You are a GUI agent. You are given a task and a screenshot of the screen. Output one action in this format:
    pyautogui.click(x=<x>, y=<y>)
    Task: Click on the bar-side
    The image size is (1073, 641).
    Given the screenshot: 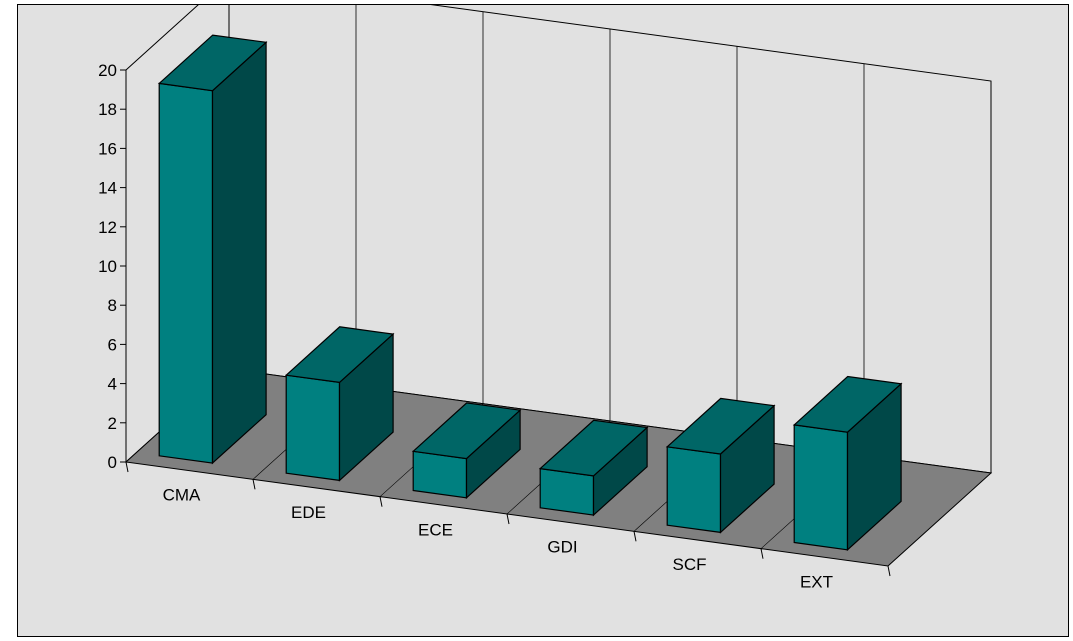 What is the action you would take?
    pyautogui.click(x=239, y=252)
    